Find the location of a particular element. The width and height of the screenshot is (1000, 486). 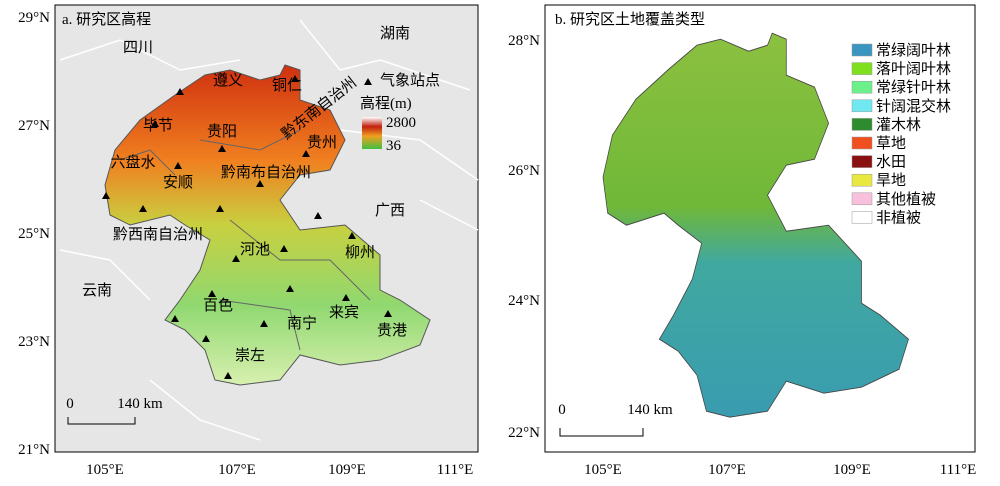

panel-title: b. 研究区土地覆盖类型 is located at coordinates (630, 19).